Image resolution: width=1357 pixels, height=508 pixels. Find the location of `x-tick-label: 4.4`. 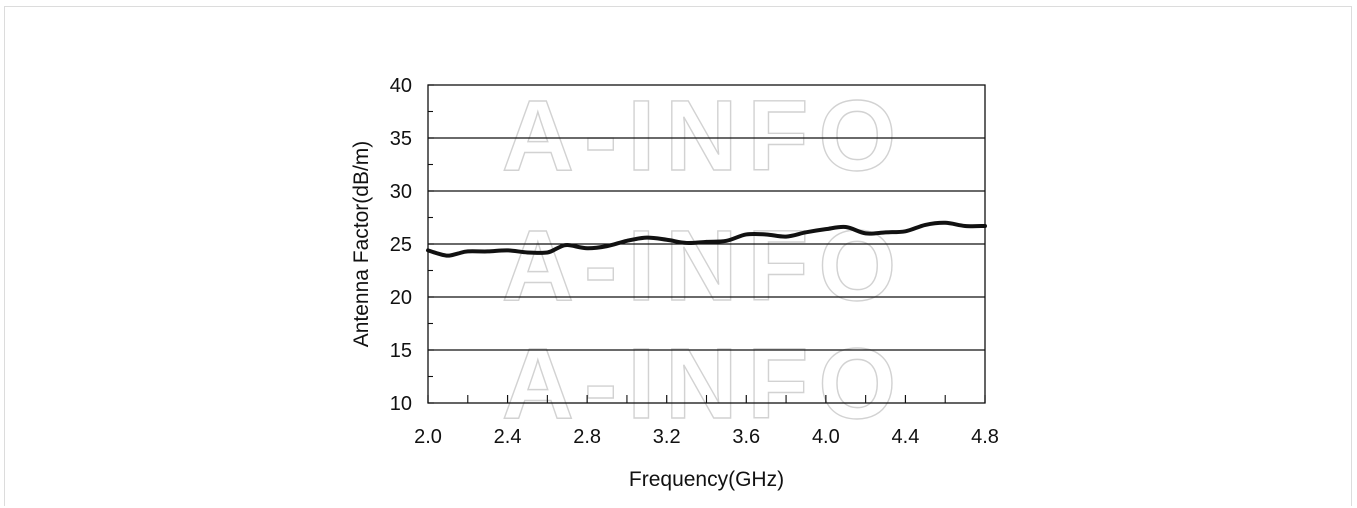

x-tick-label: 4.4 is located at coordinates (906, 437).